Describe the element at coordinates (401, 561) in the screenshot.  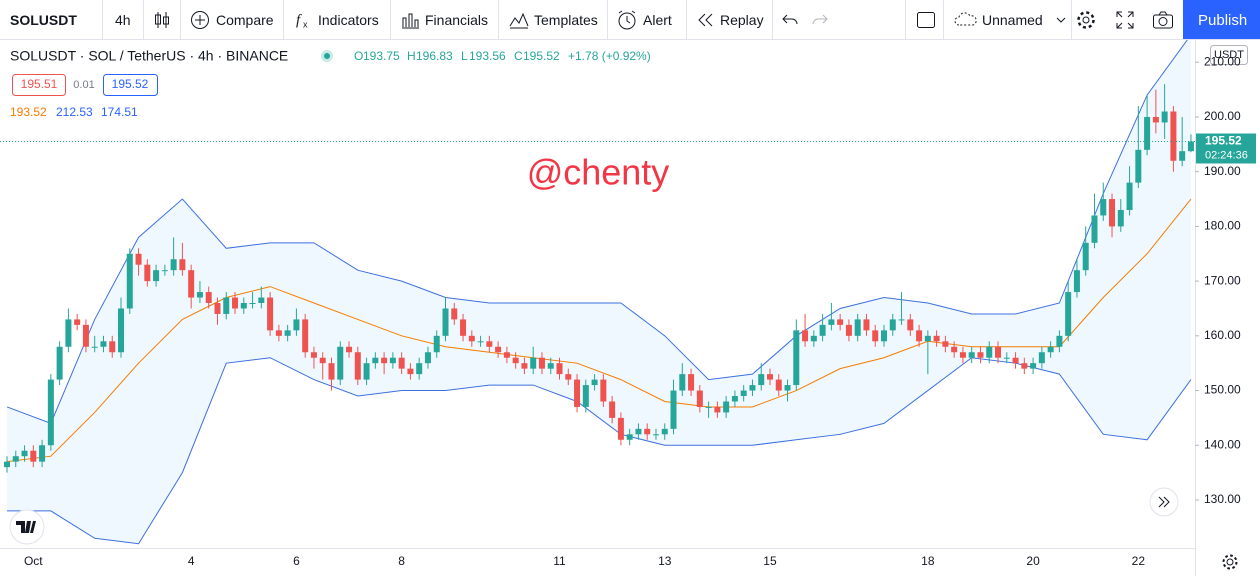
I see `x-tick-label: 8` at that location.